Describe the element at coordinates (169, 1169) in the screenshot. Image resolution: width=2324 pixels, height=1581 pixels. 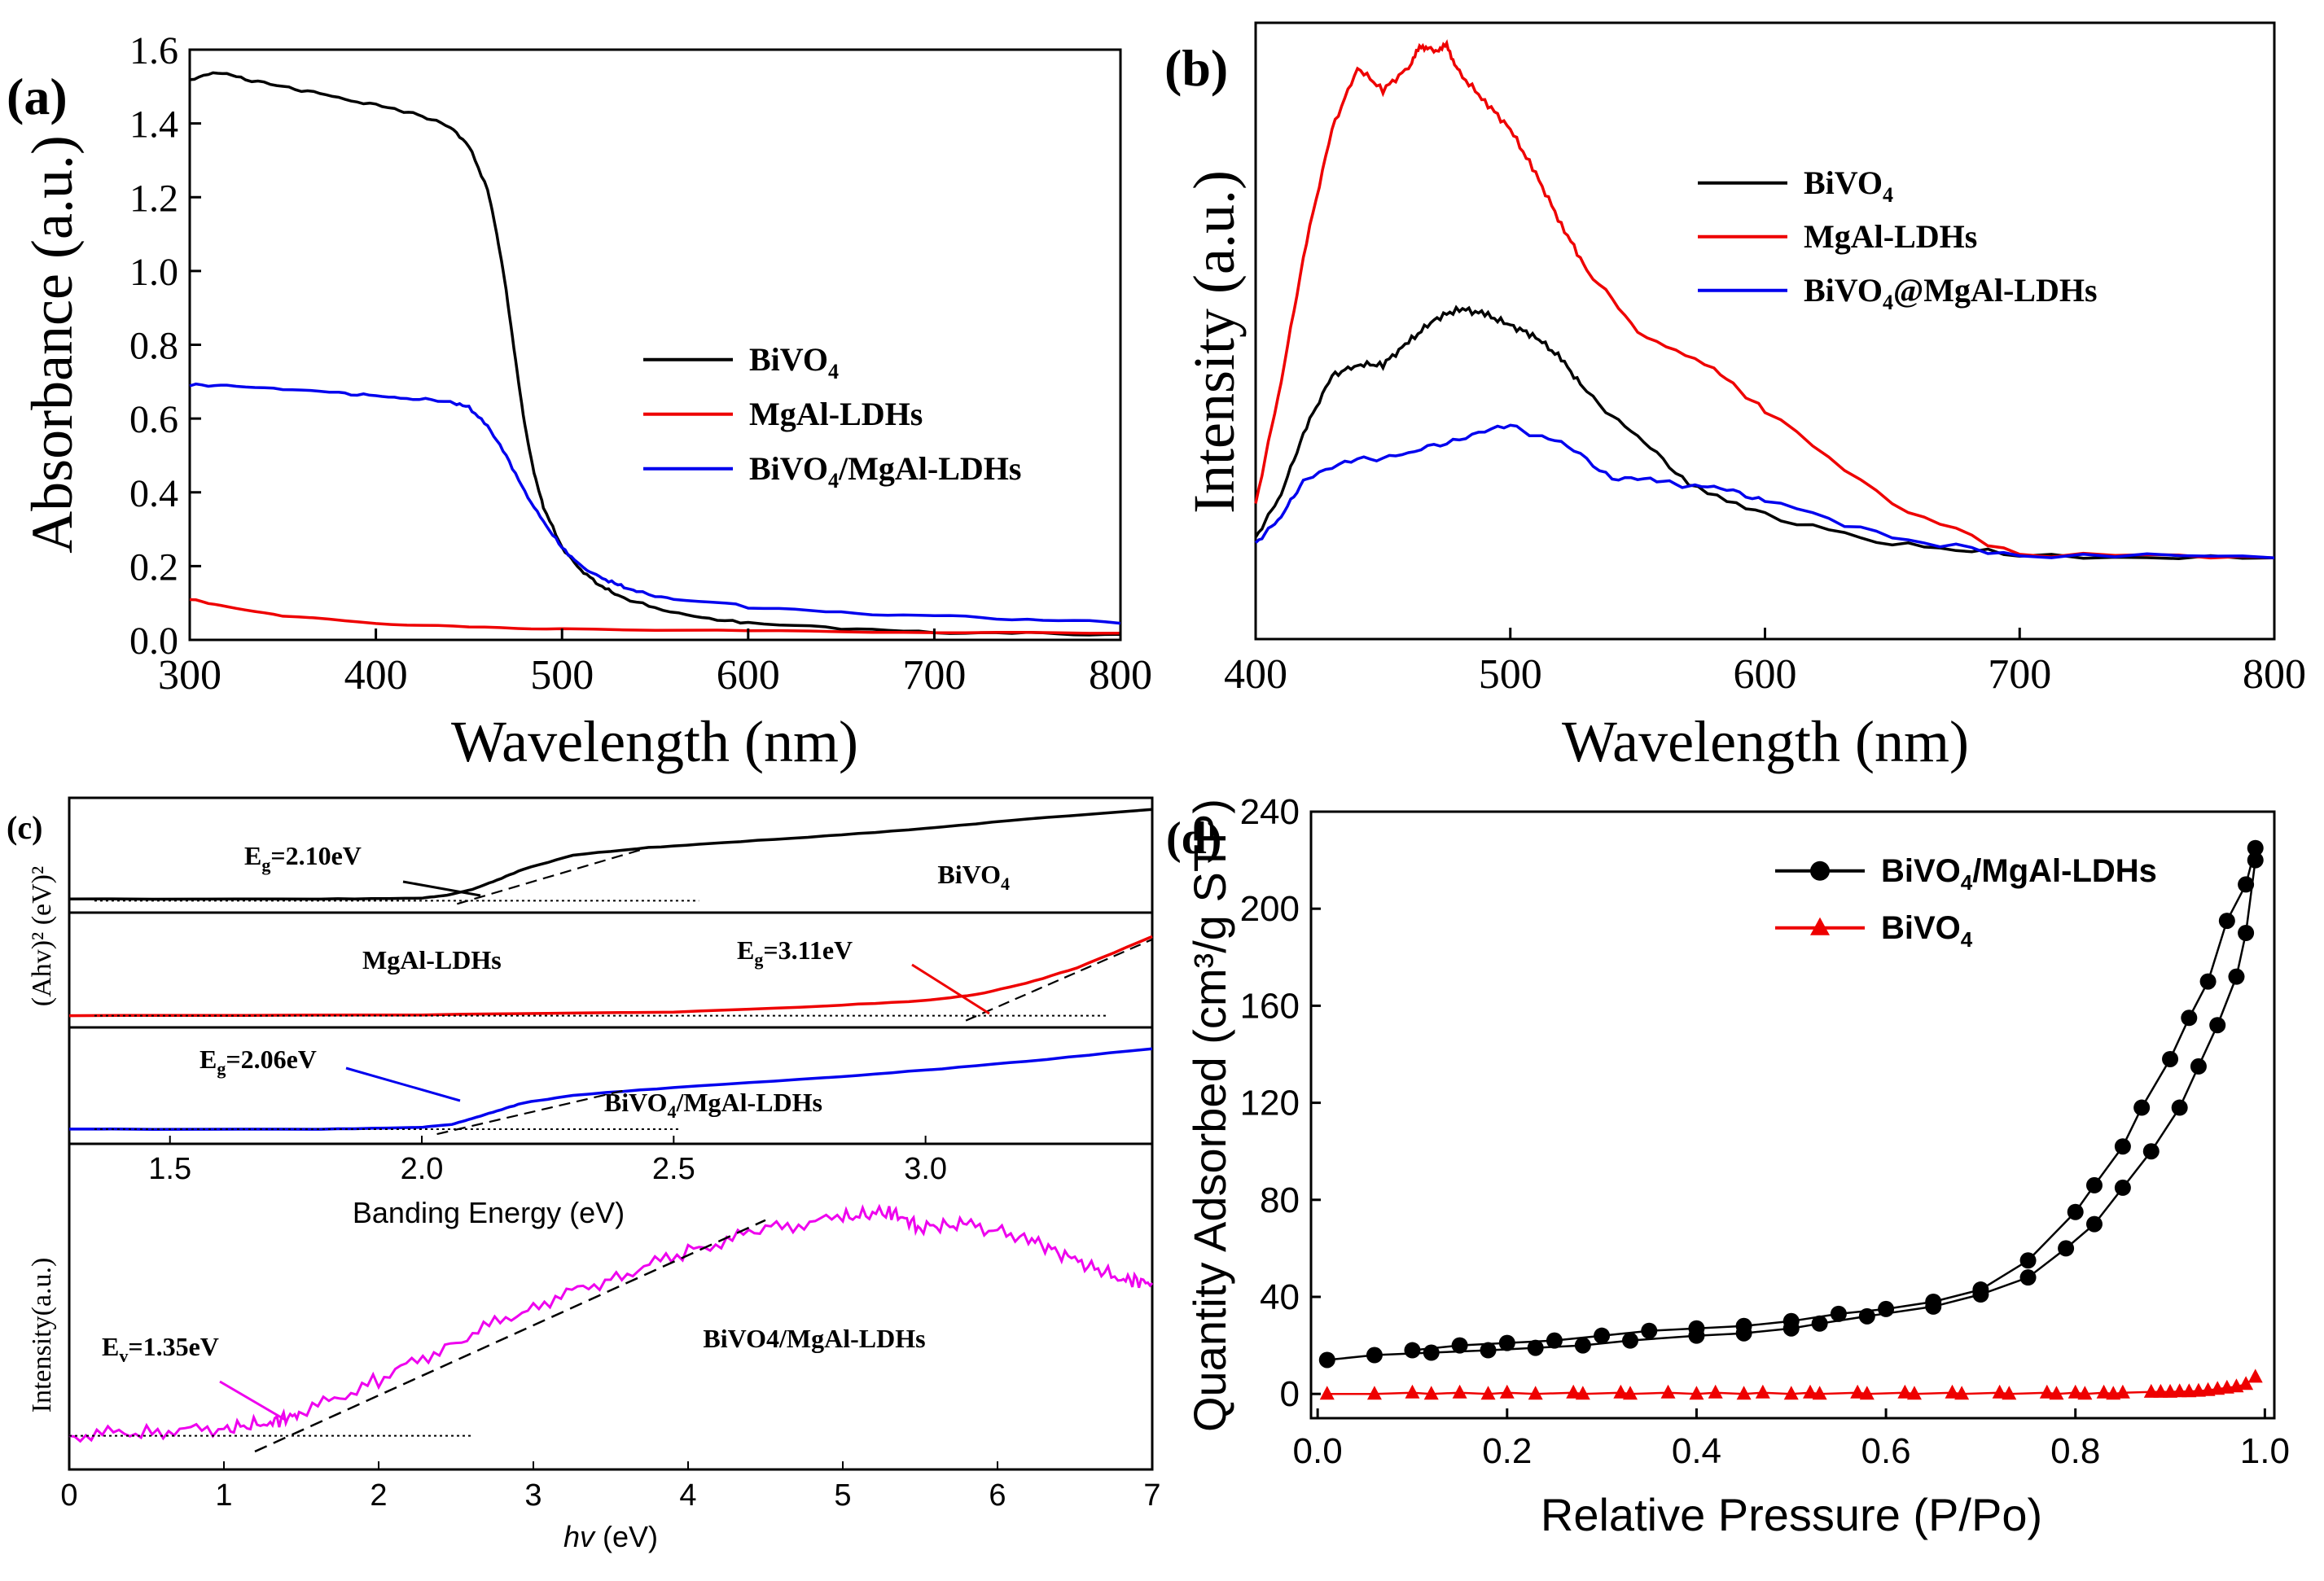
I see `x-tick-label-c-top: 1.5` at that location.